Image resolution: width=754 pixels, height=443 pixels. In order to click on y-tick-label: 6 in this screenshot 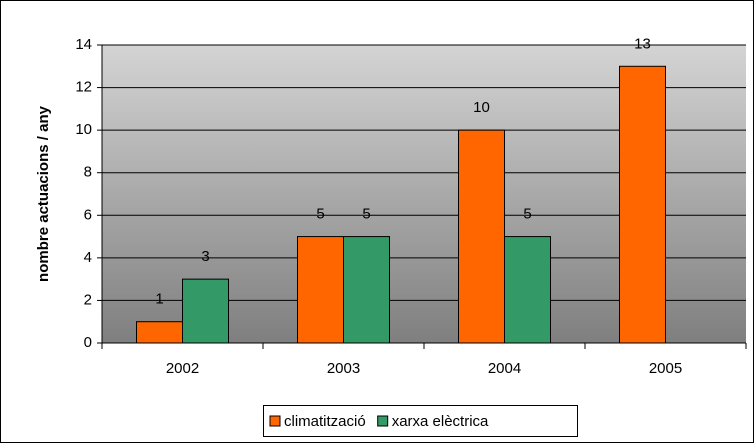, I will do `click(88, 214)`.